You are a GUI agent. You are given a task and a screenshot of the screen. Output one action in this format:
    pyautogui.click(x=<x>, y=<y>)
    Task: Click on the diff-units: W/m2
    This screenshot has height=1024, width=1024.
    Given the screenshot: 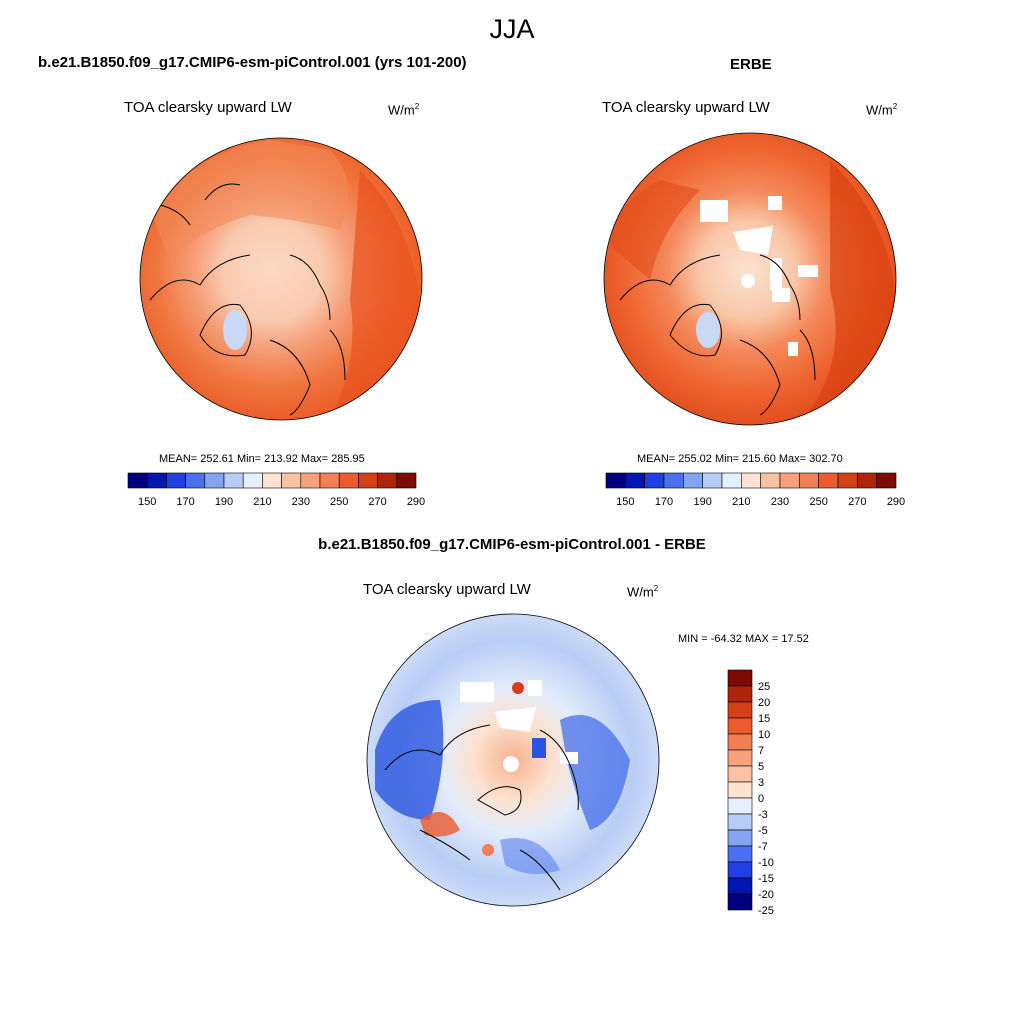 What is the action you would take?
    pyautogui.click(x=643, y=592)
    